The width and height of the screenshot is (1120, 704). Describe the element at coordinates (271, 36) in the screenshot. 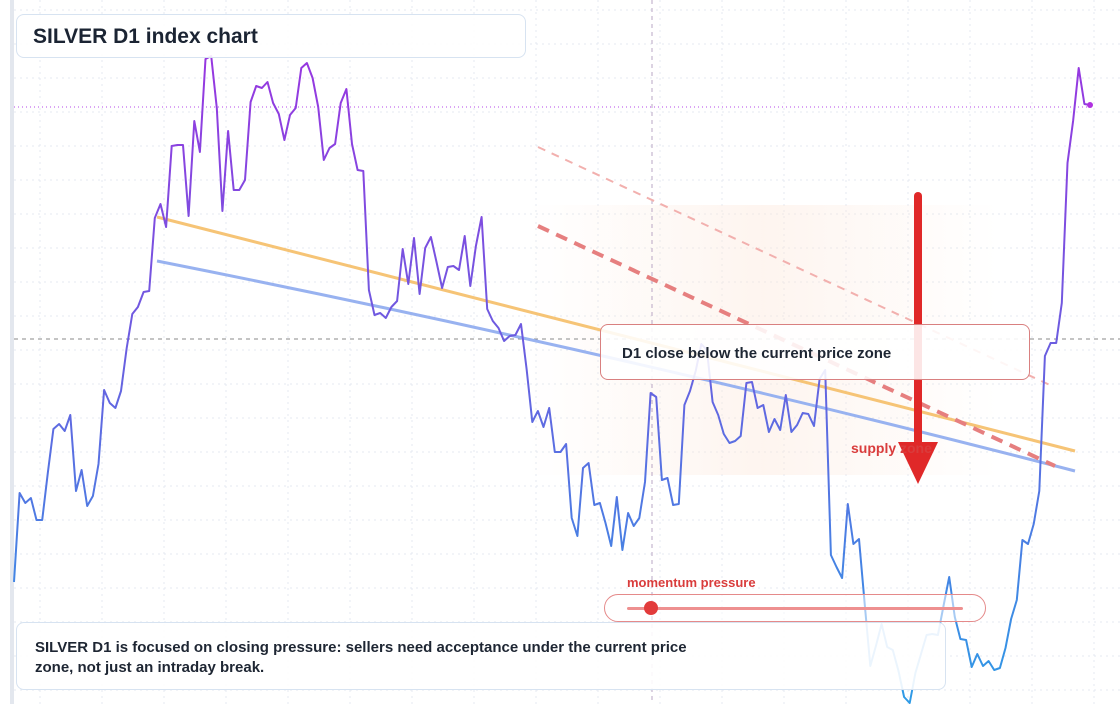

I see `title-card: SILVER D1 index chart` at that location.